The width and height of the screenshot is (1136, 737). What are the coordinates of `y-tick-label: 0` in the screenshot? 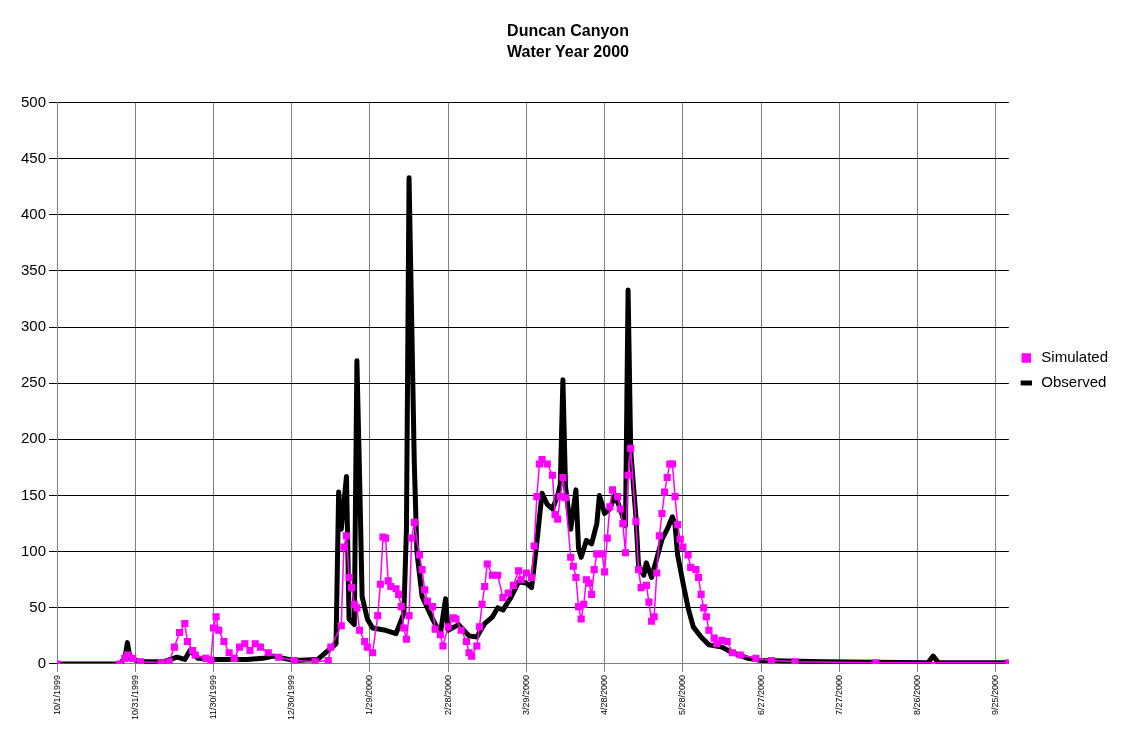 It's located at (42, 663).